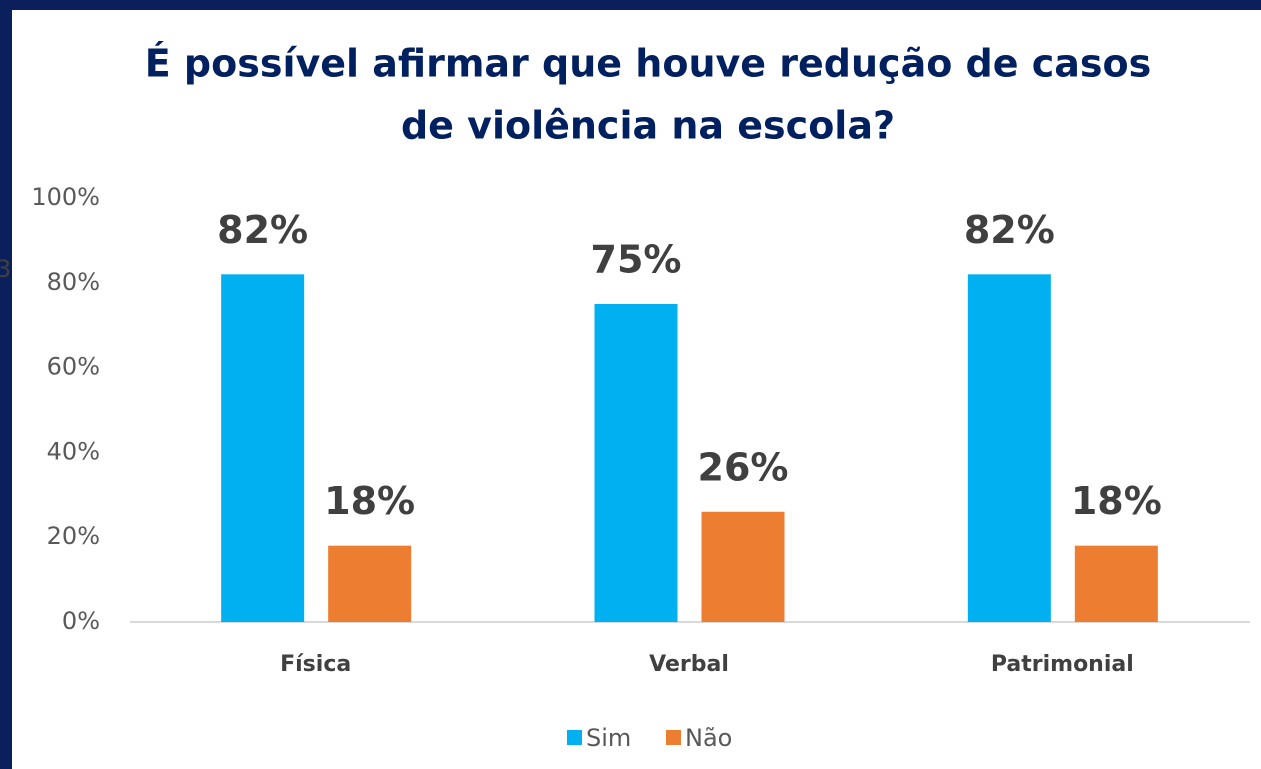  Describe the element at coordinates (65, 197) in the screenshot. I see `y-tick-label: 100%` at that location.